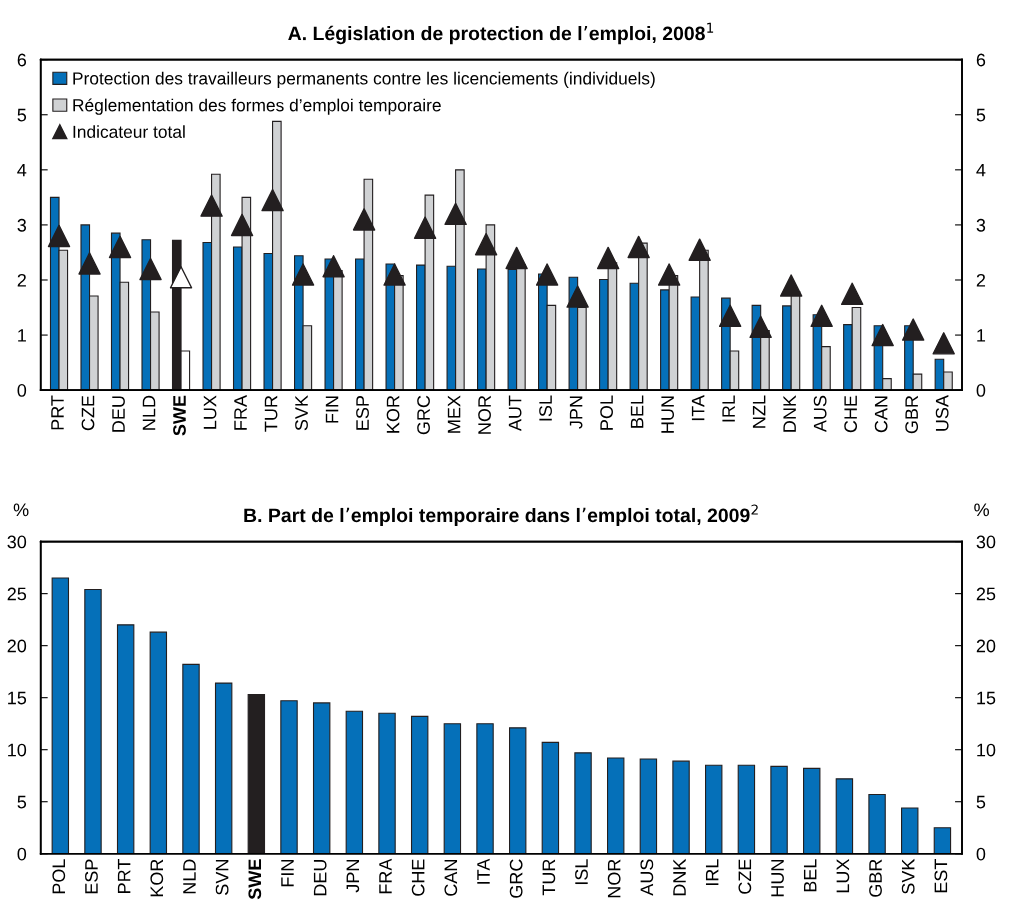 The image size is (1018, 918). What do you see at coordinates (257, 106) in the screenshot?
I see `legend-label: Réglementation des formes d’emploi temporaire` at bounding box center [257, 106].